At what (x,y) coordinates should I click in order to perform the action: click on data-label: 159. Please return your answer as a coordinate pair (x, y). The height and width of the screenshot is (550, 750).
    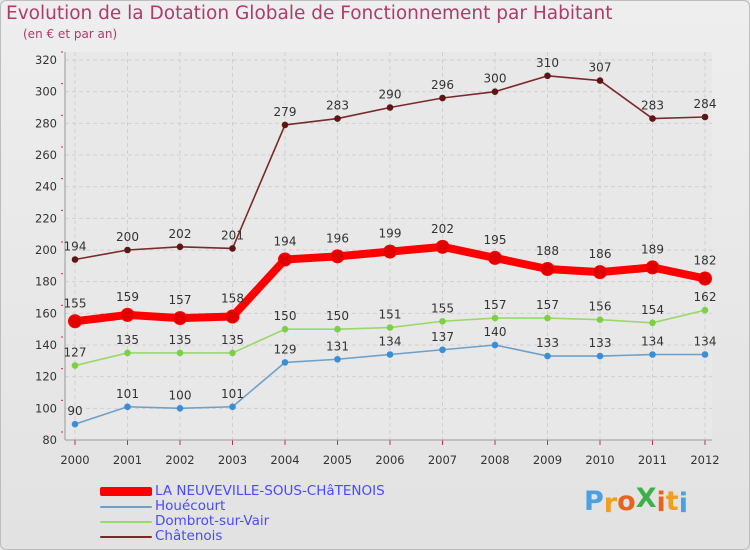
    Looking at the image, I should click on (127, 297).